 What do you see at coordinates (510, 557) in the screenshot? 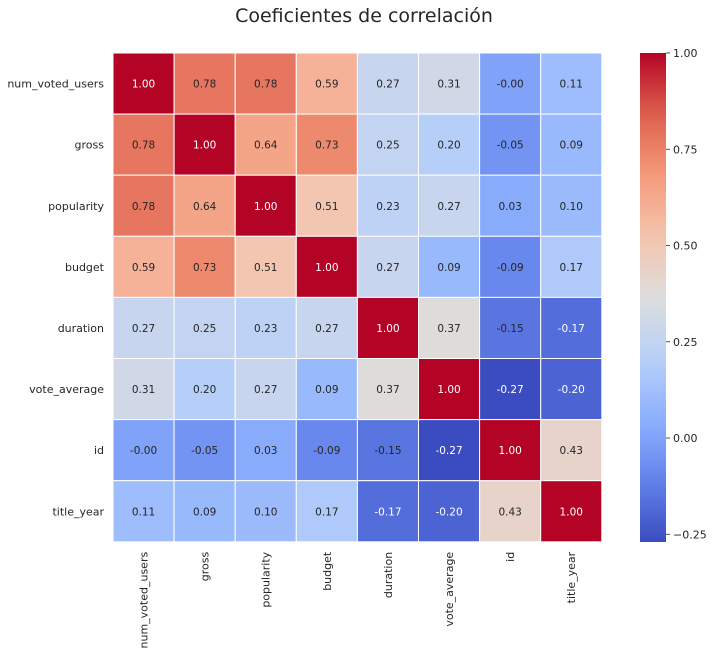
I see `column-tick-label: id` at bounding box center [510, 557].